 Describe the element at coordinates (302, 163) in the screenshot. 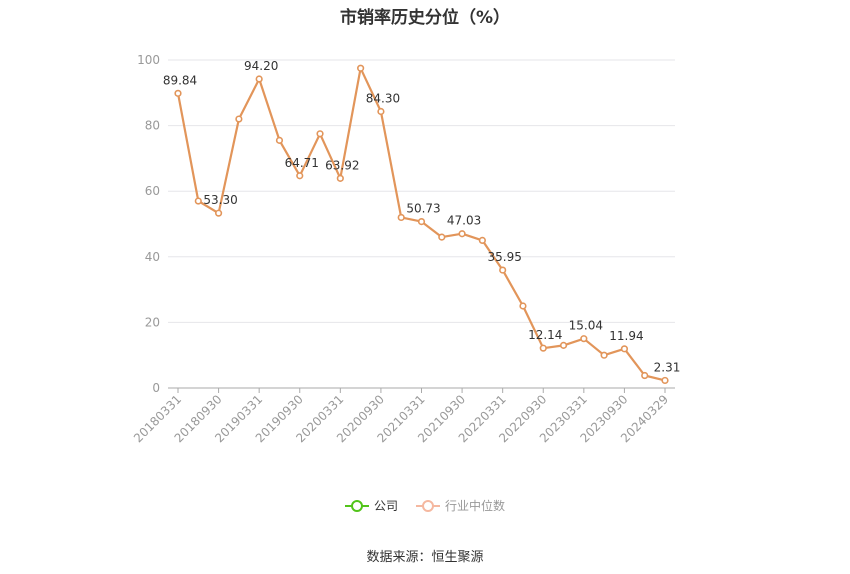

I see `data-label: 64.71` at that location.